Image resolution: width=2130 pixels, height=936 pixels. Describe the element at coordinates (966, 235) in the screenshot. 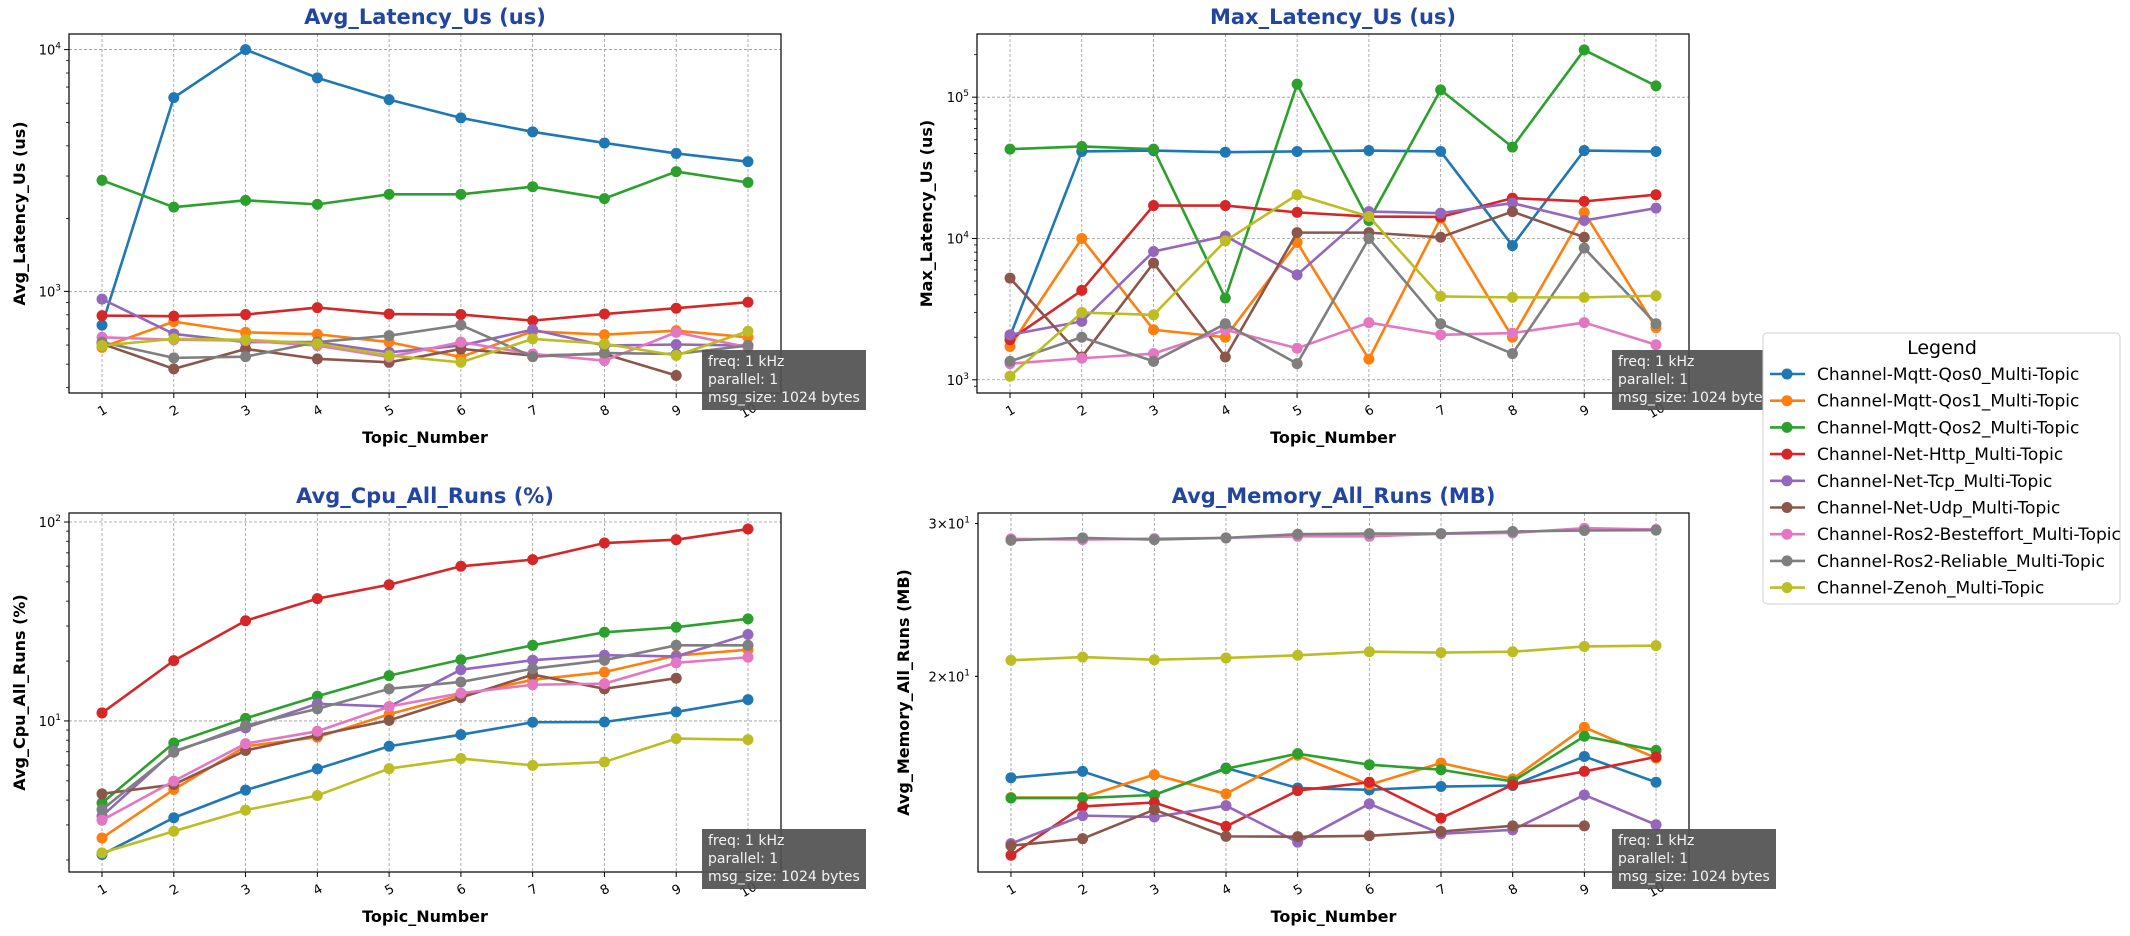

I see `y-tick-exponent: 4` at that location.